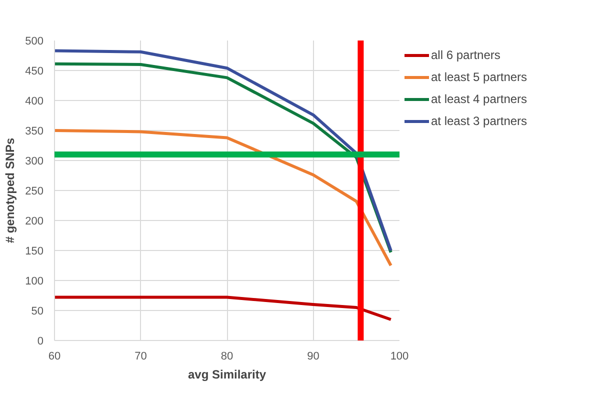 Image resolution: width=592 pixels, height=417 pixels. Describe the element at coordinates (313, 356) in the screenshot. I see `x-tick-label: 90` at that location.